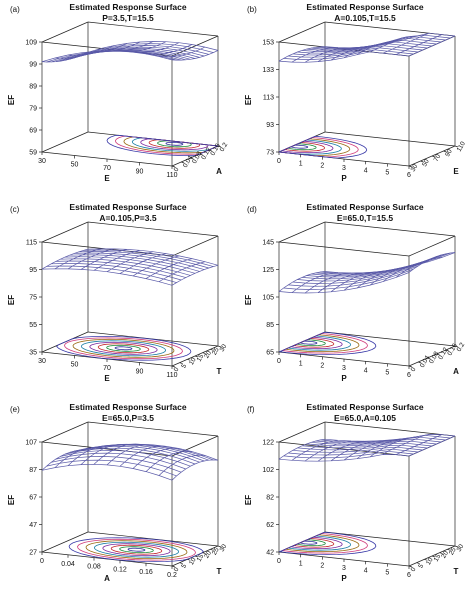 The image size is (474, 598). What do you see at coordinates (33, 498) in the screenshot?
I see `z-tick-label: 67` at bounding box center [33, 498].